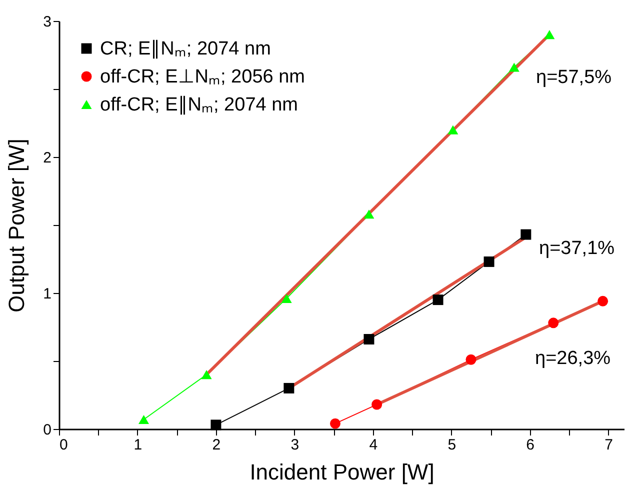 This screenshot has width=628, height=488. What do you see at coordinates (199, 105) in the screenshot?
I see `legend-label: off-CR; E∥Nₘ; 2074 nm` at bounding box center [199, 105].